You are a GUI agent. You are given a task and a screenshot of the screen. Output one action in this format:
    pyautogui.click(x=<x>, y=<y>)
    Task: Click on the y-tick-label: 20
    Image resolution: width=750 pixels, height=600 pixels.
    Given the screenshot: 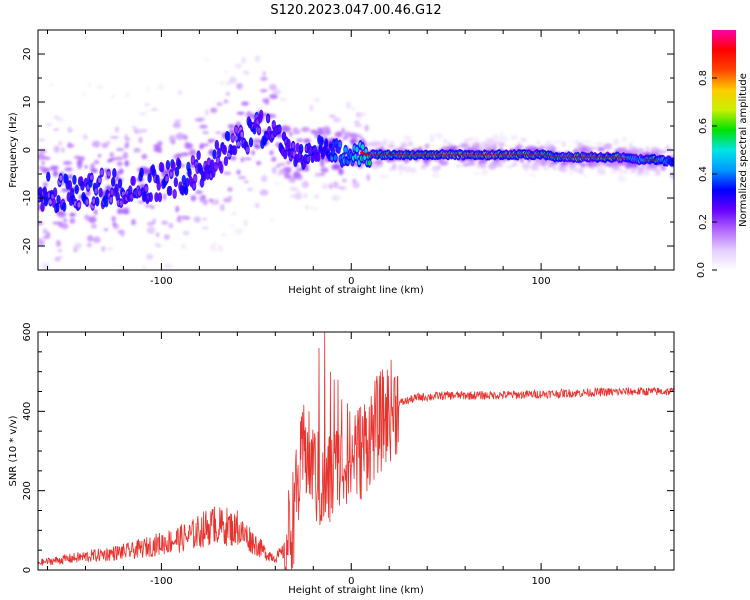 What is the action you would take?
    pyautogui.click(x=27, y=54)
    